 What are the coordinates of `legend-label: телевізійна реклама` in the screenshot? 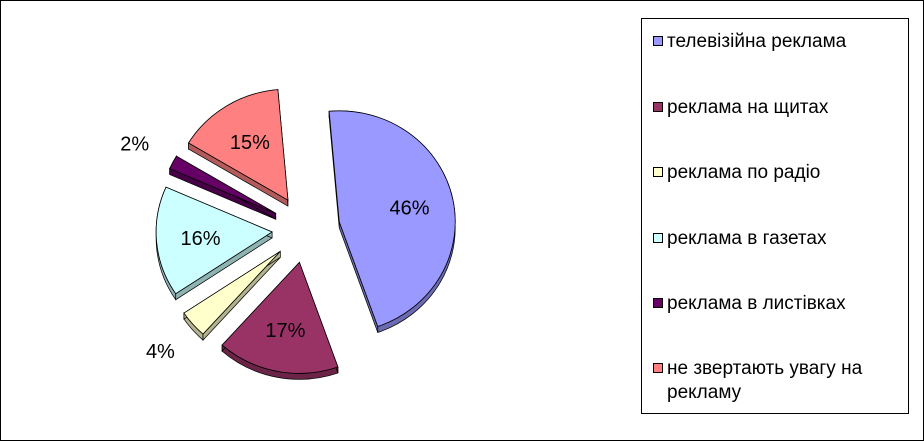 It's located at (757, 41).